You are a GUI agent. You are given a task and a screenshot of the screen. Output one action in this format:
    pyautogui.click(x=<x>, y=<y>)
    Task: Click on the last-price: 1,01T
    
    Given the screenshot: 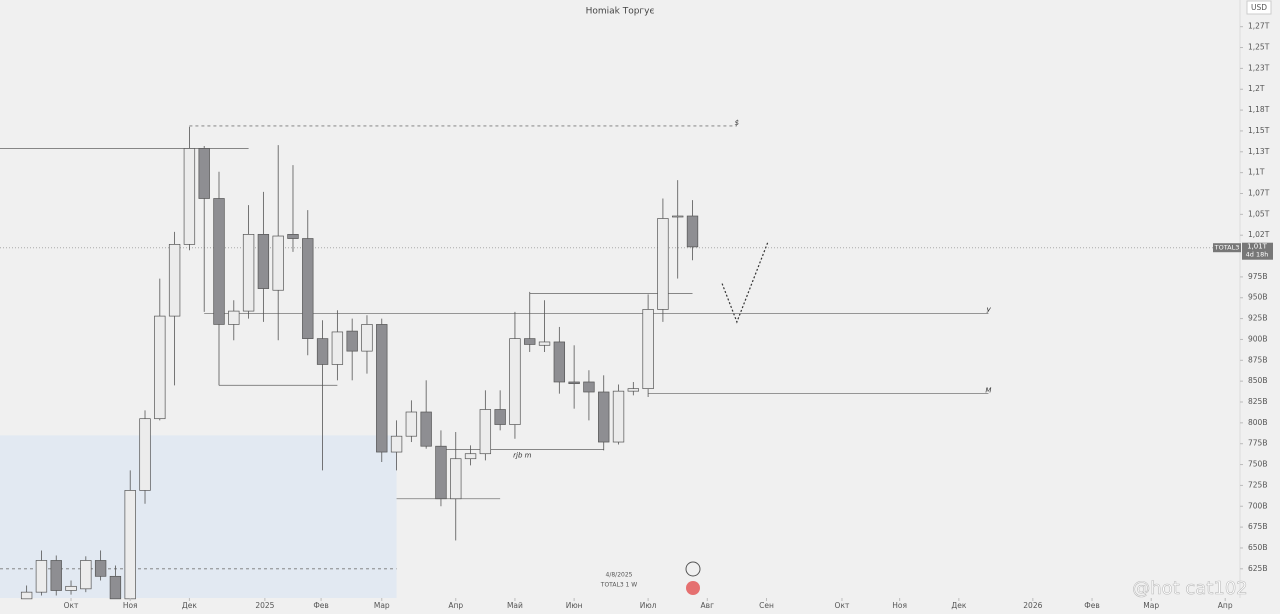 What is the action you would take?
    pyautogui.click(x=1257, y=247)
    